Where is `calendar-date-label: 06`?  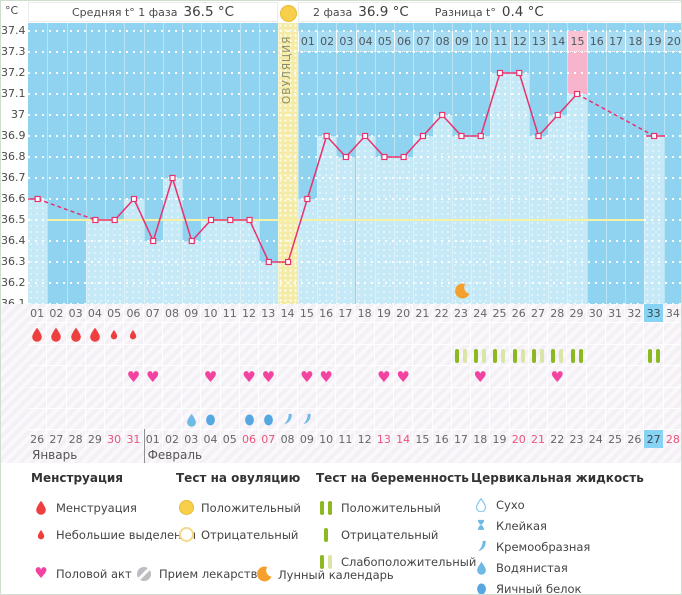 calendar-date-label: 06 is located at coordinates (249, 439).